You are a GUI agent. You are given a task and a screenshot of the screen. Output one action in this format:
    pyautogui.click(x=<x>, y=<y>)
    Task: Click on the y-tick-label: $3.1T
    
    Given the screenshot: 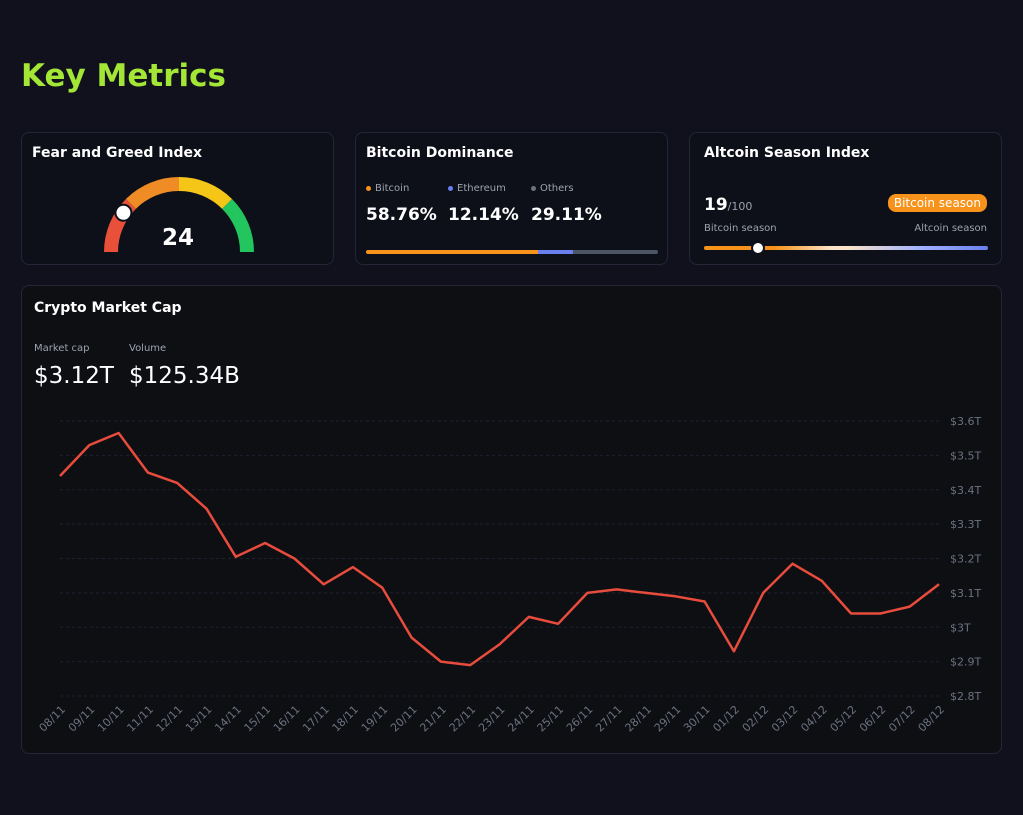 What is the action you would take?
    pyautogui.click(x=965, y=593)
    